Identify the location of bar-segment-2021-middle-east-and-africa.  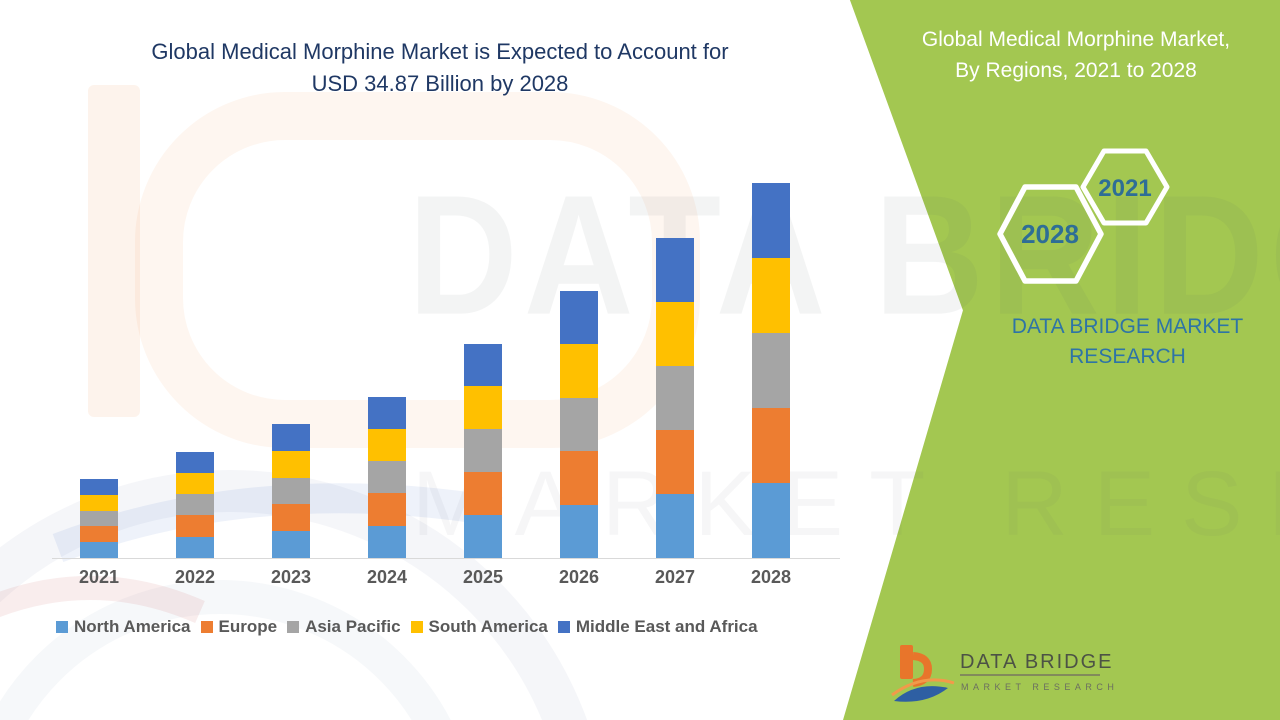
(99, 487).